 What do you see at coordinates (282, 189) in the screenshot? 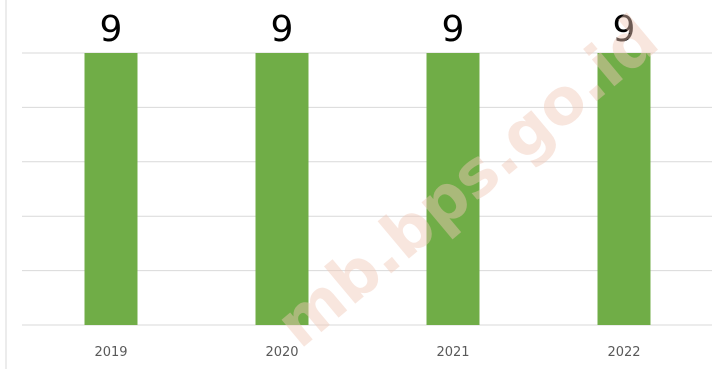
I see `bar-2020` at bounding box center [282, 189].